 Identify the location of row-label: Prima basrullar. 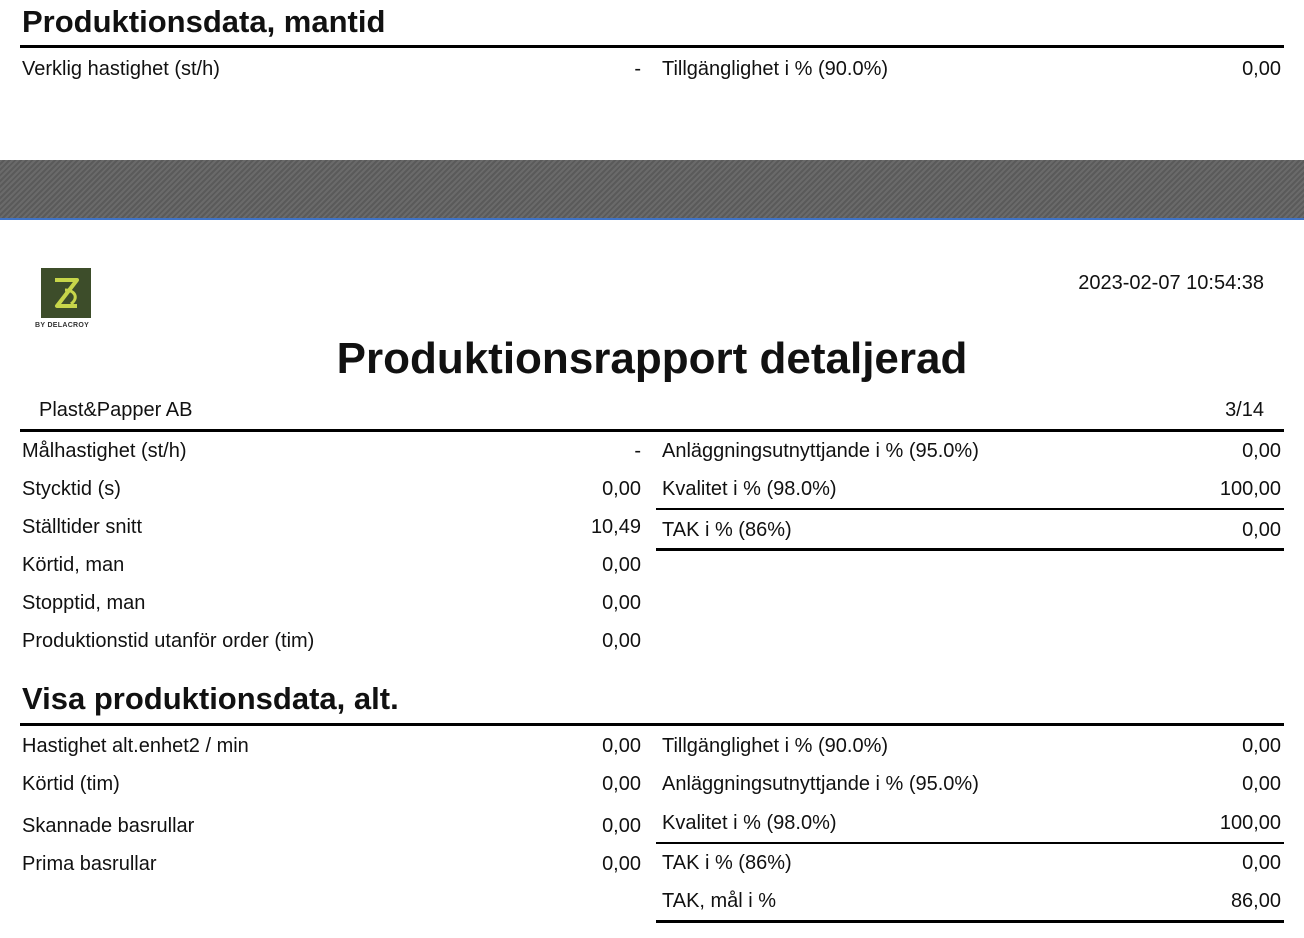
(89, 864).